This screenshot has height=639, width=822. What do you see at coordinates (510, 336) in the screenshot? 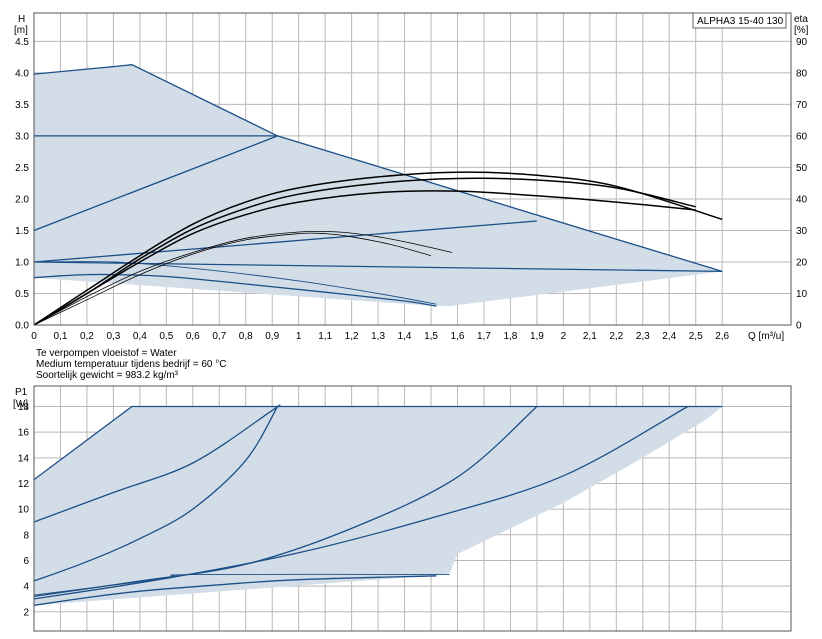
I see `flow-tick-label: 1,8` at bounding box center [510, 336].